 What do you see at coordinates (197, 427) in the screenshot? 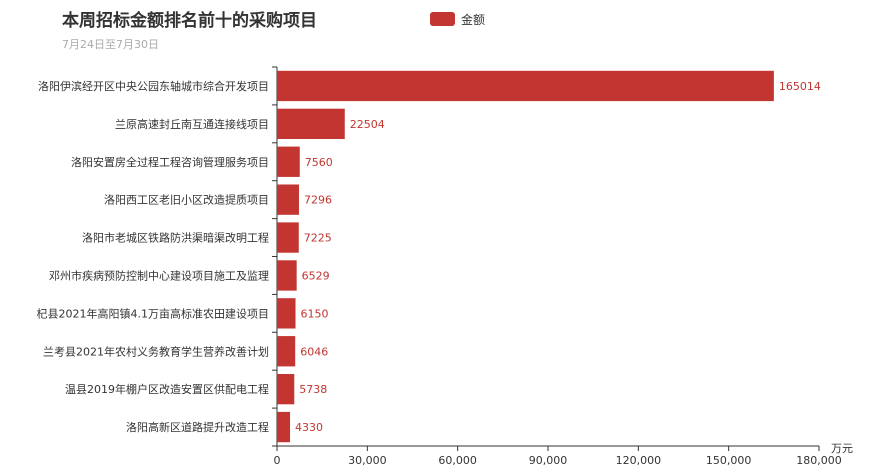
I see `category-label: 洛阳高新区道路提升改造工程` at bounding box center [197, 427].